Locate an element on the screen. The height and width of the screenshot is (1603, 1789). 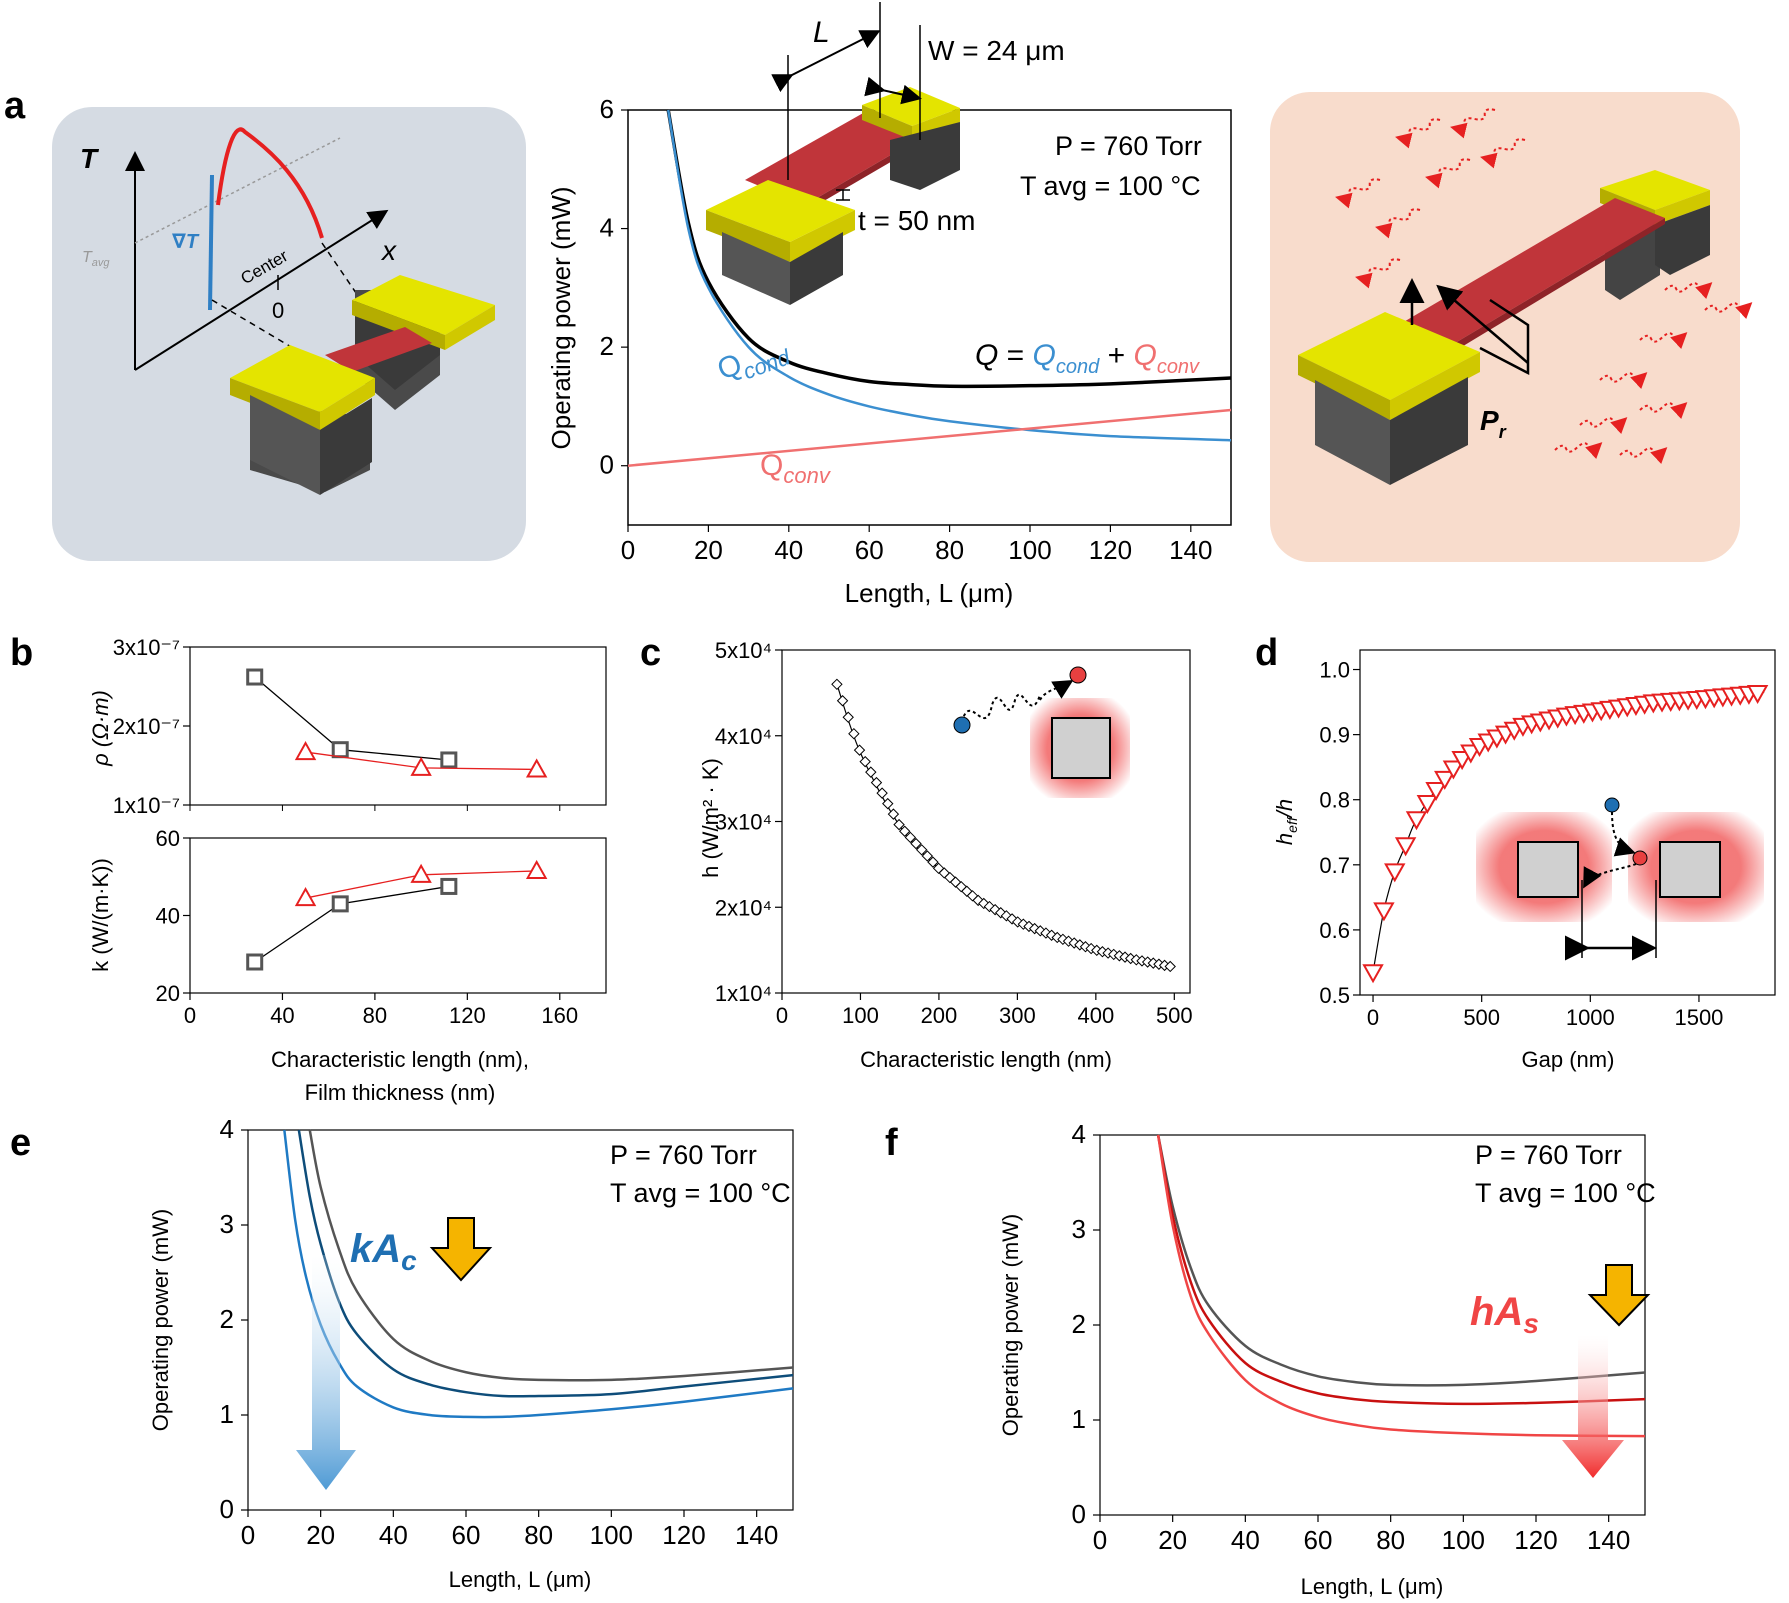
chart-b-bottom-ylabel: k (W/(m·K)) is located at coordinates (100, 915).